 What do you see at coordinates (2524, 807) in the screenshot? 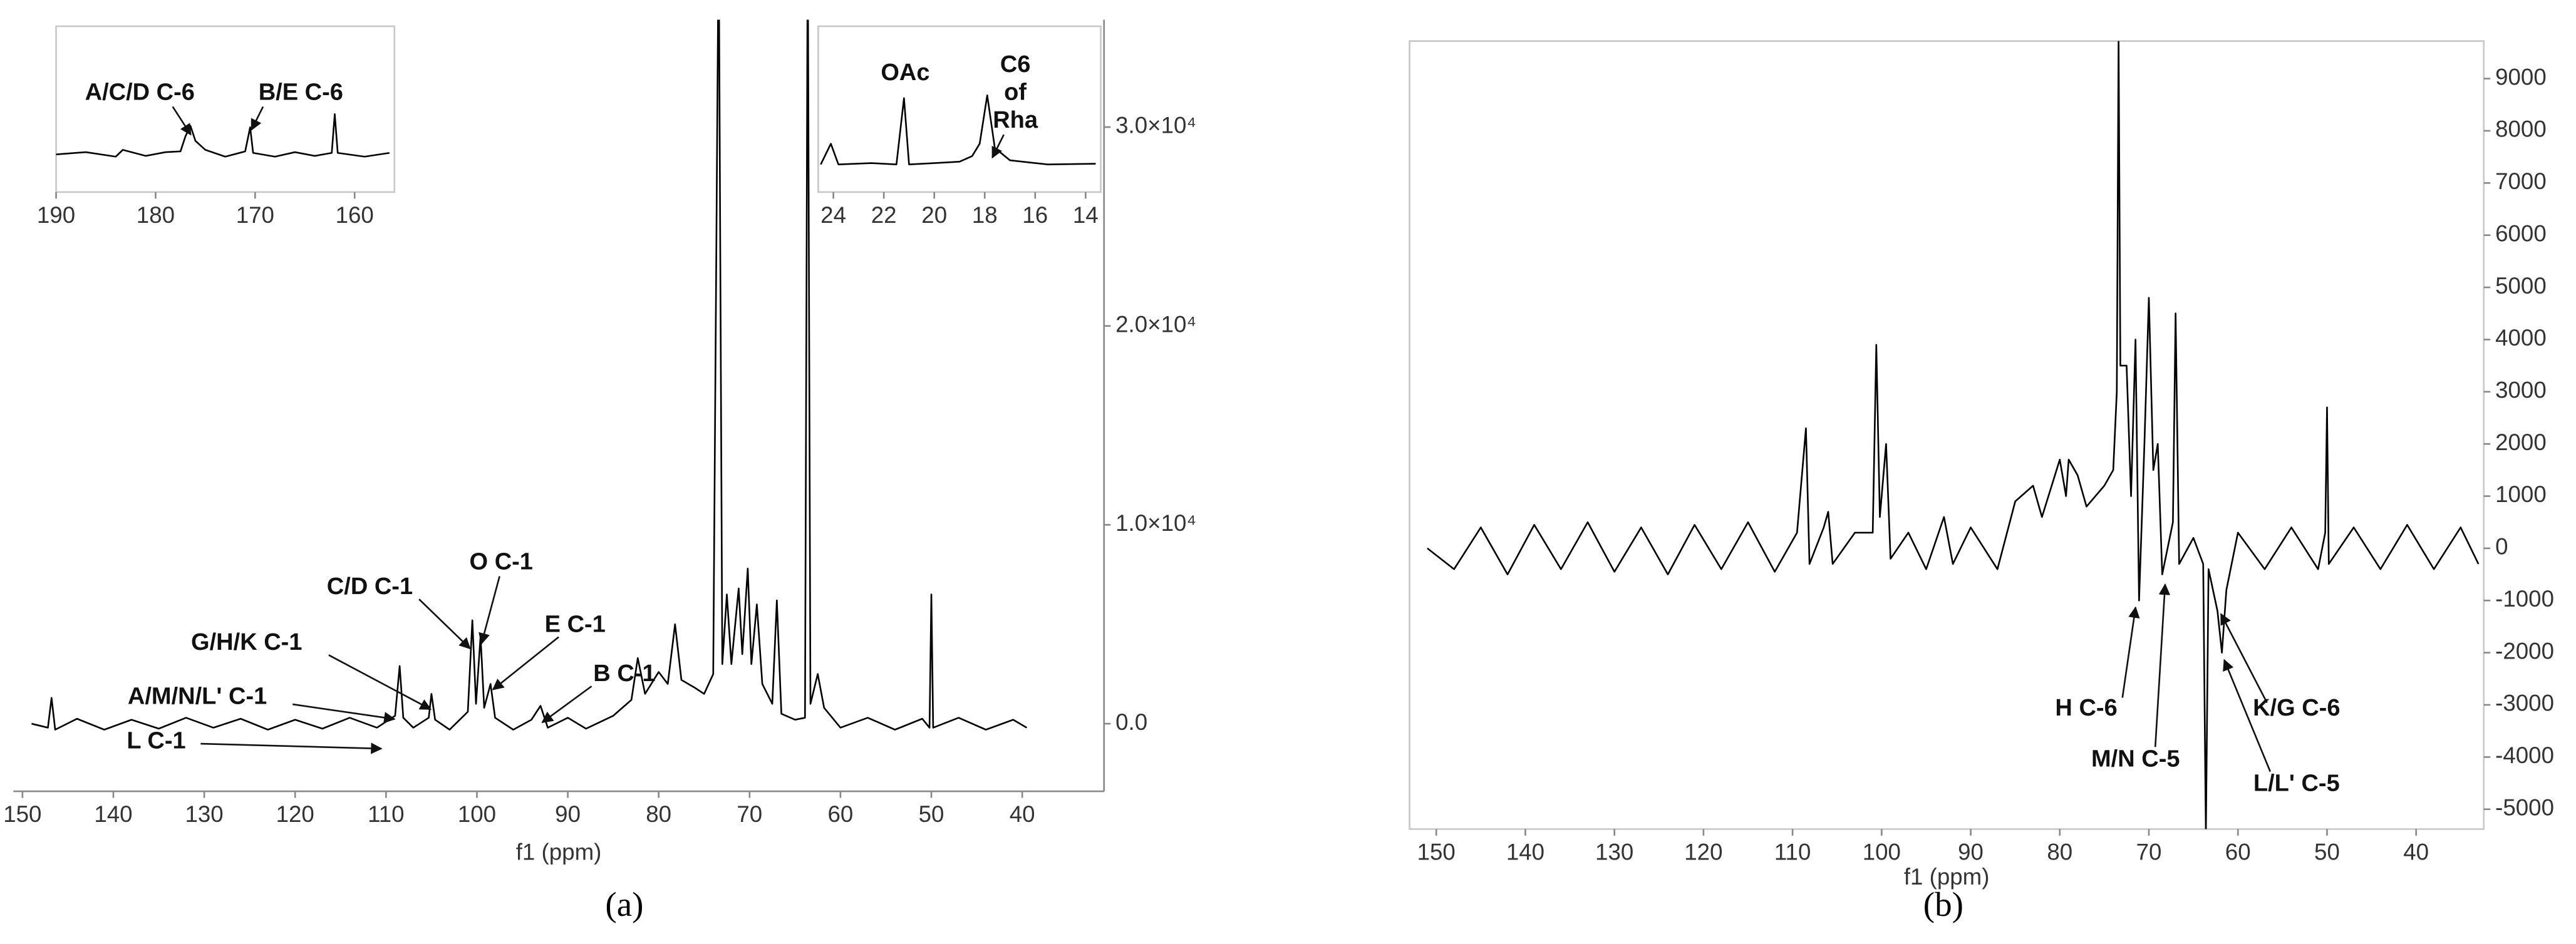
I see `y-tick-label: -5000` at bounding box center [2524, 807].